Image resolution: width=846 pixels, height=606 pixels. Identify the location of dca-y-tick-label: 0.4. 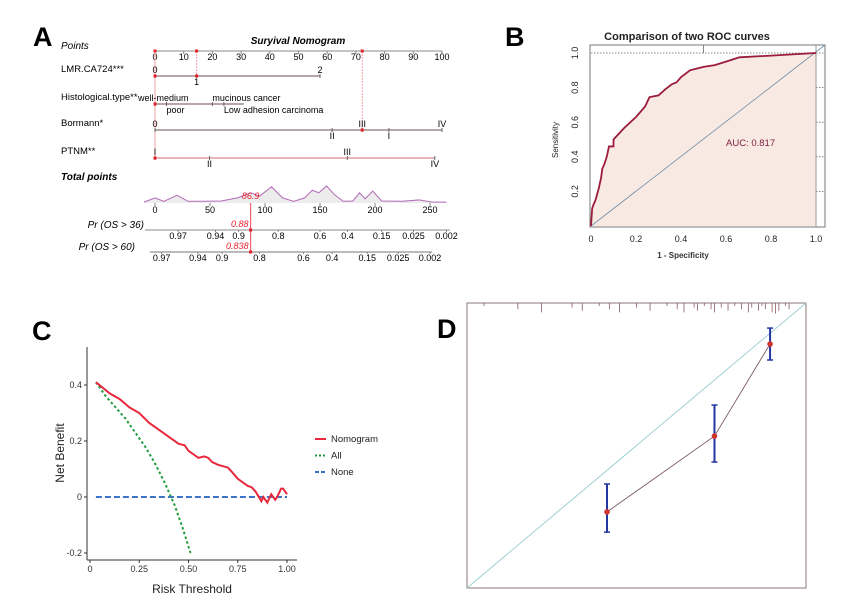
(75, 385).